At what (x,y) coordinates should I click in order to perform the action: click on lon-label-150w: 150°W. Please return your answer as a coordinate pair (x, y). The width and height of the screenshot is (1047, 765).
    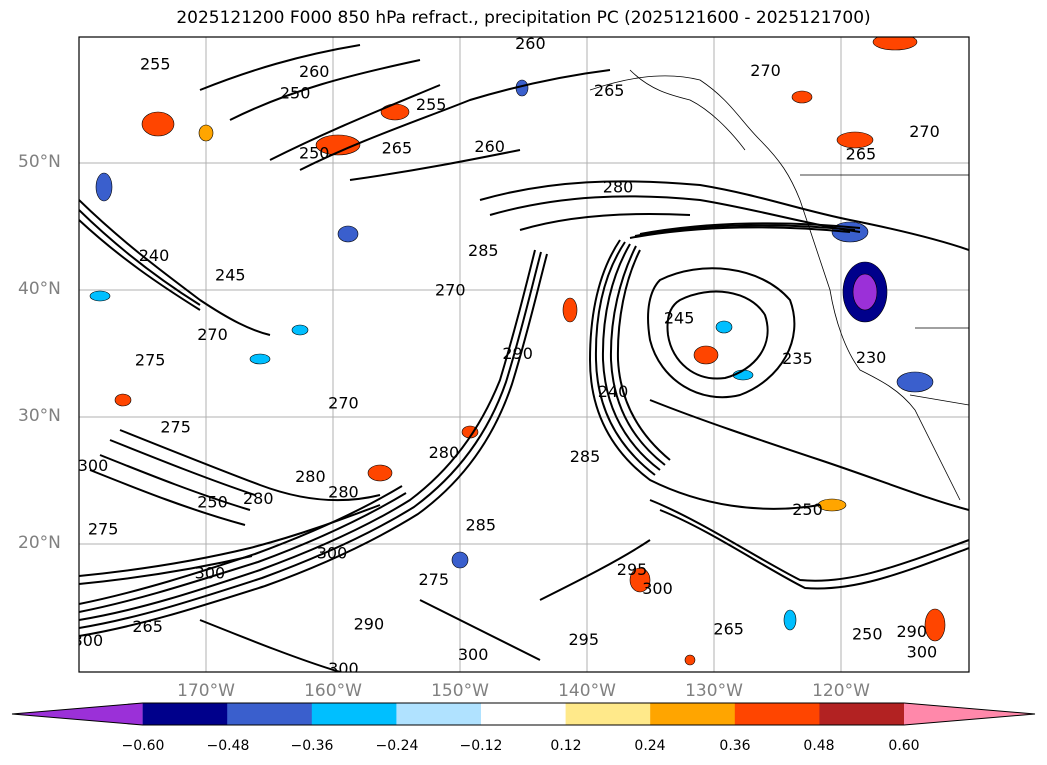
    Looking at the image, I should click on (460, 691).